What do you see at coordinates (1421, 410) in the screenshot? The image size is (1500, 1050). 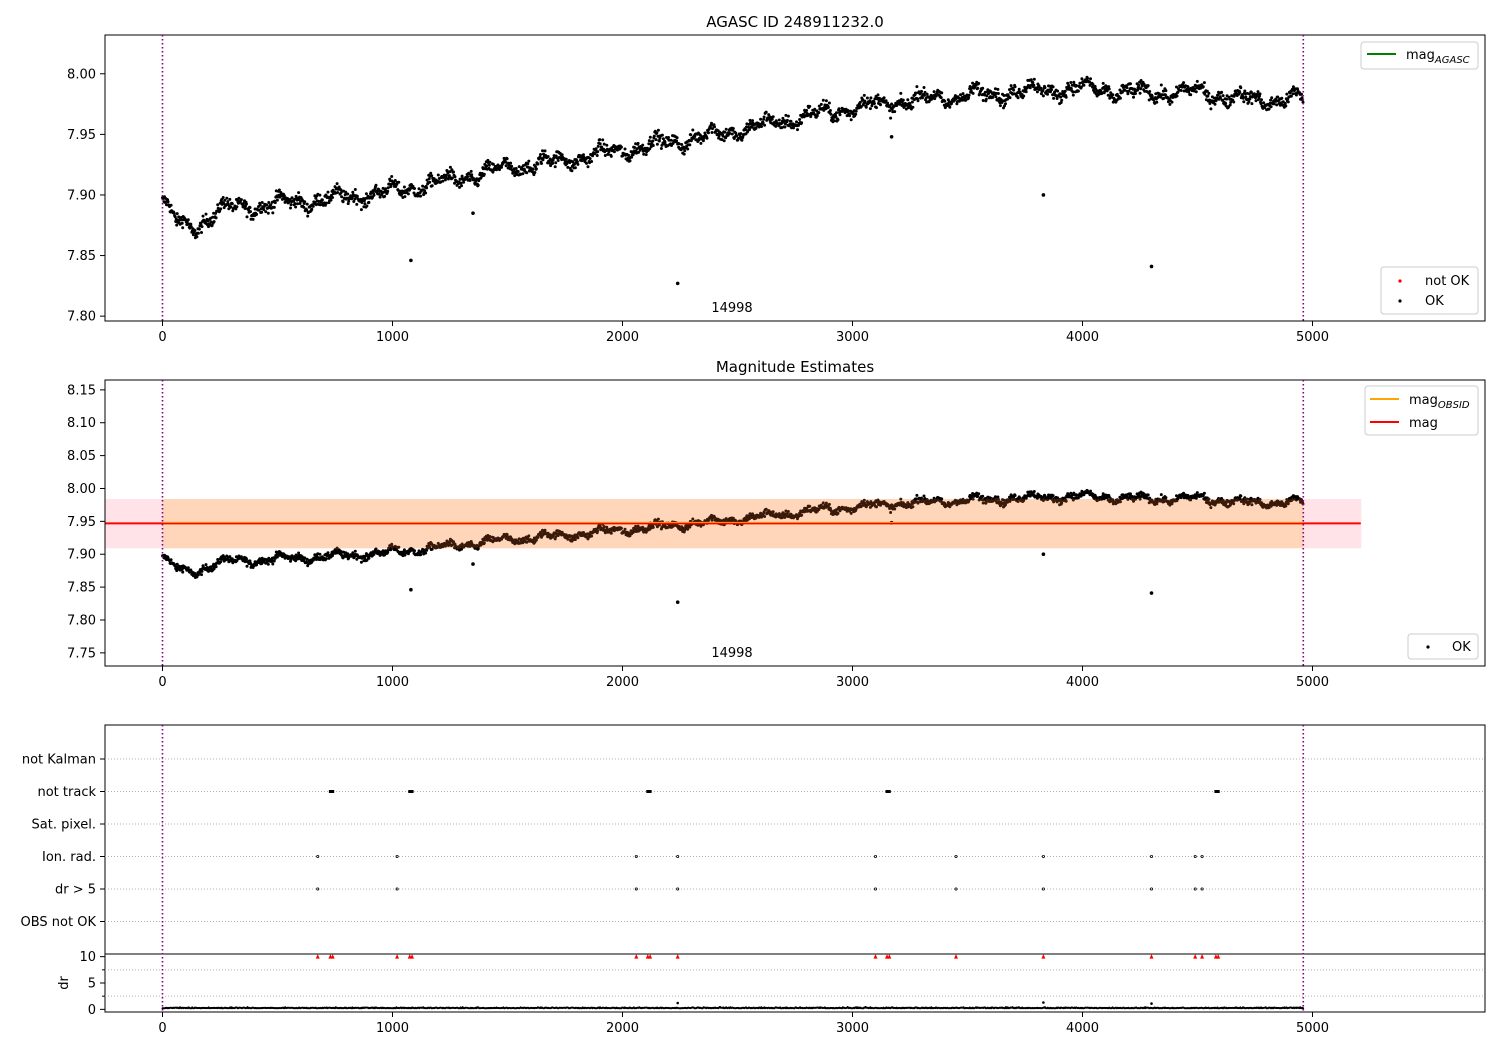 I see `legend-mag-magnitude: magOBSID mag` at bounding box center [1421, 410].